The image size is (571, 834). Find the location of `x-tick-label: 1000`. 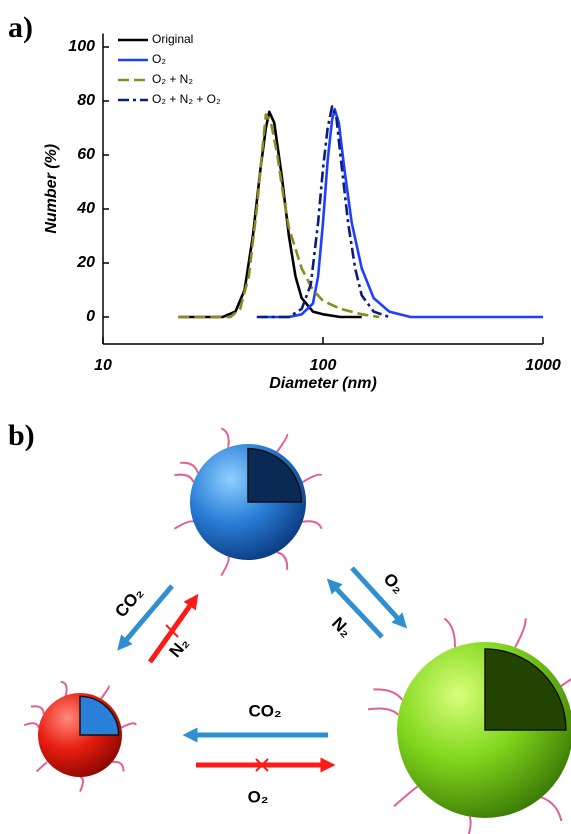

x-tick-label: 1000 is located at coordinates (543, 365).